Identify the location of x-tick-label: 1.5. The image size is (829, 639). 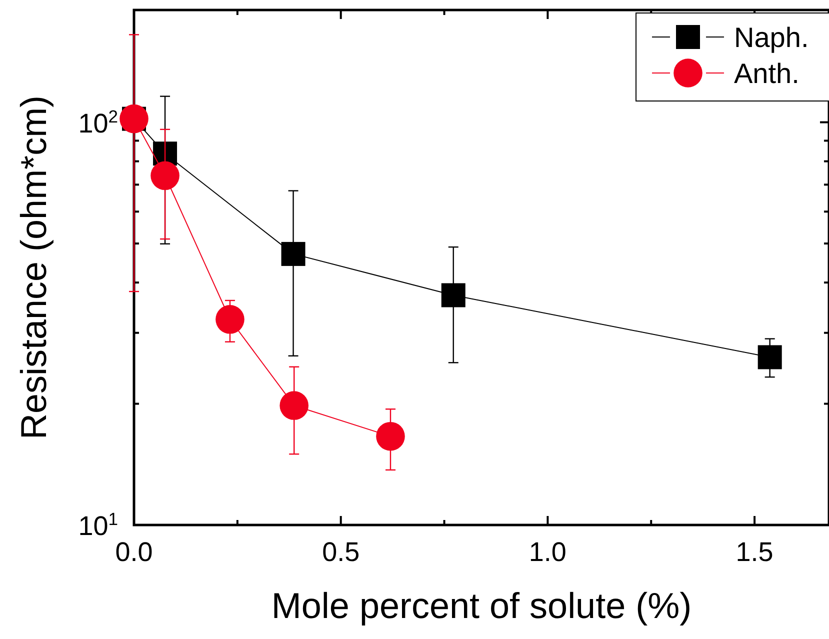
(755, 552).